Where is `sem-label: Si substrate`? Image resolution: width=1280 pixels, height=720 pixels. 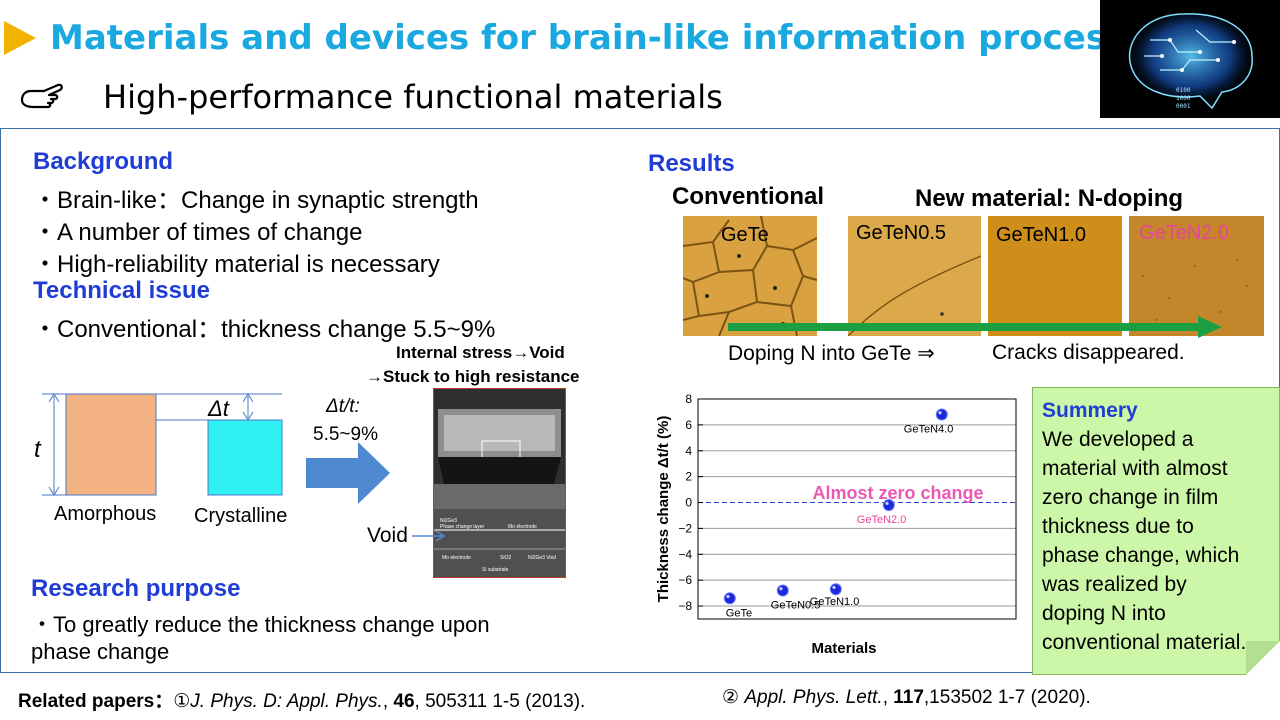
sem-label: Si substrate is located at coordinates (495, 570).